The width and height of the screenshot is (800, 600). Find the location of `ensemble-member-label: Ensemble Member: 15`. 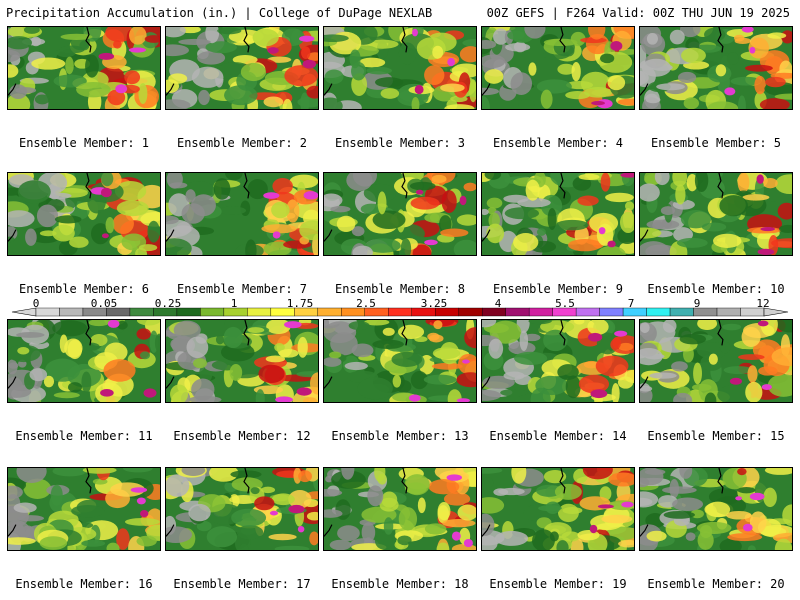

ensemble-member-label: Ensemble Member: 15 is located at coordinates (716, 436).